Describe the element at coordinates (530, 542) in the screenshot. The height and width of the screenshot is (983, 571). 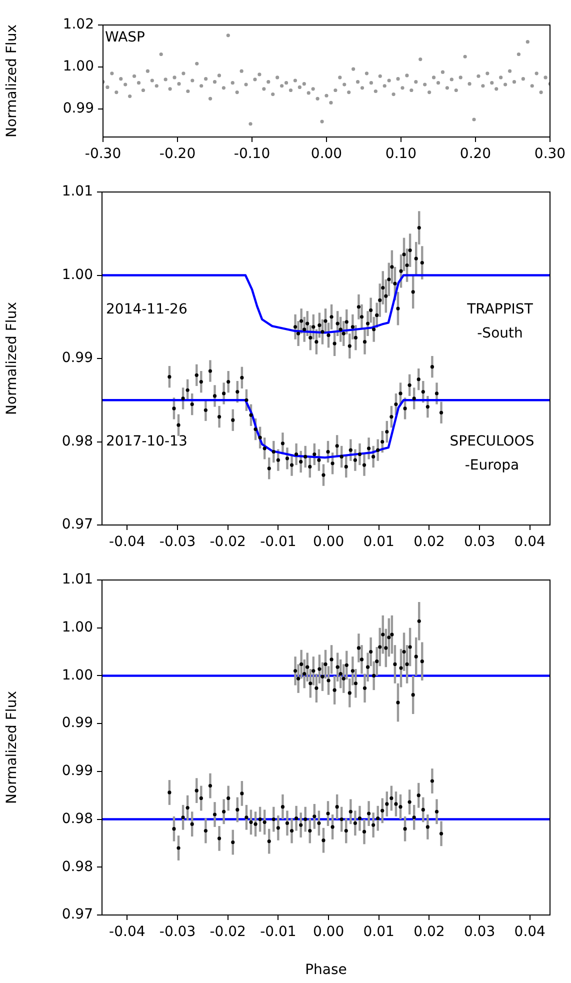
I see `x-tick-label: 0.04` at that location.